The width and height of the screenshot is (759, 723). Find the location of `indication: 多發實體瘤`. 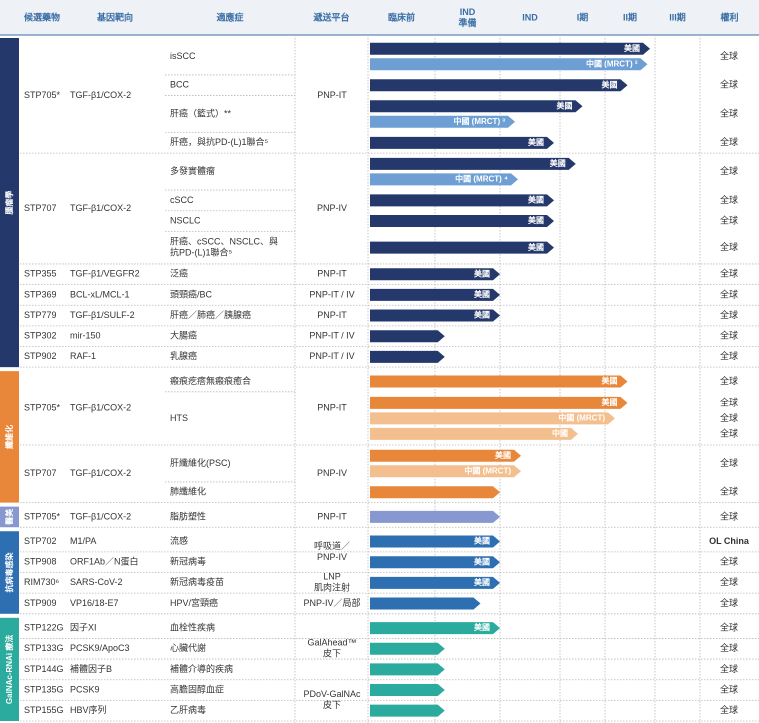

indication: 多發實體瘤 is located at coordinates (192, 170).